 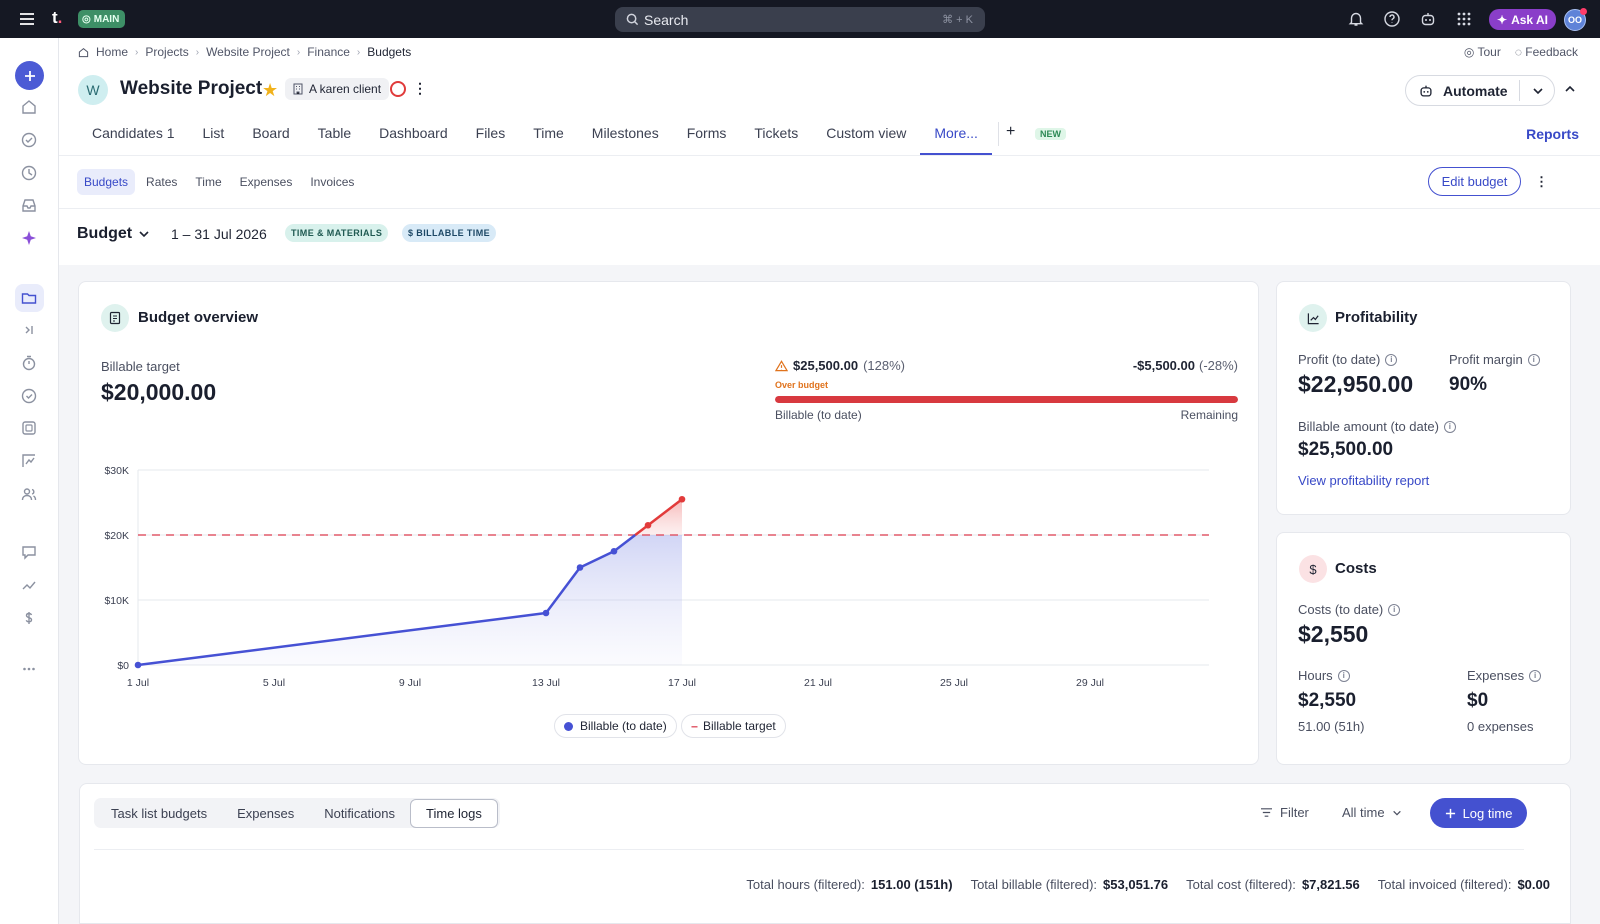 What do you see at coordinates (162, 182) in the screenshot?
I see `subtab-rates: Rates` at bounding box center [162, 182].